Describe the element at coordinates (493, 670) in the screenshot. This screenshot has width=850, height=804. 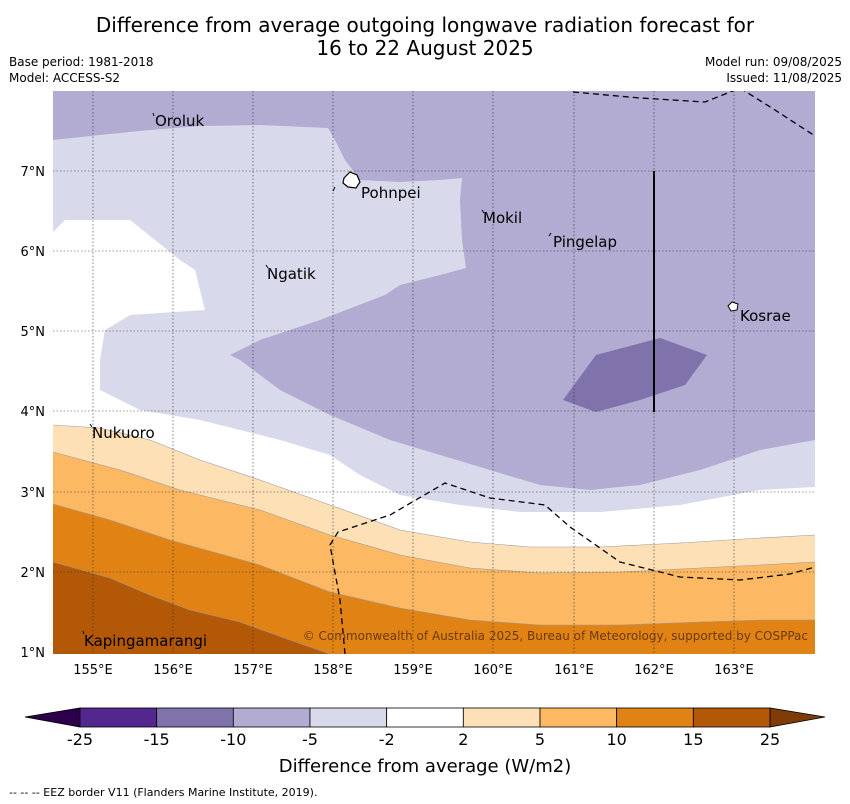
I see `lon-label-160: 160°E` at that location.